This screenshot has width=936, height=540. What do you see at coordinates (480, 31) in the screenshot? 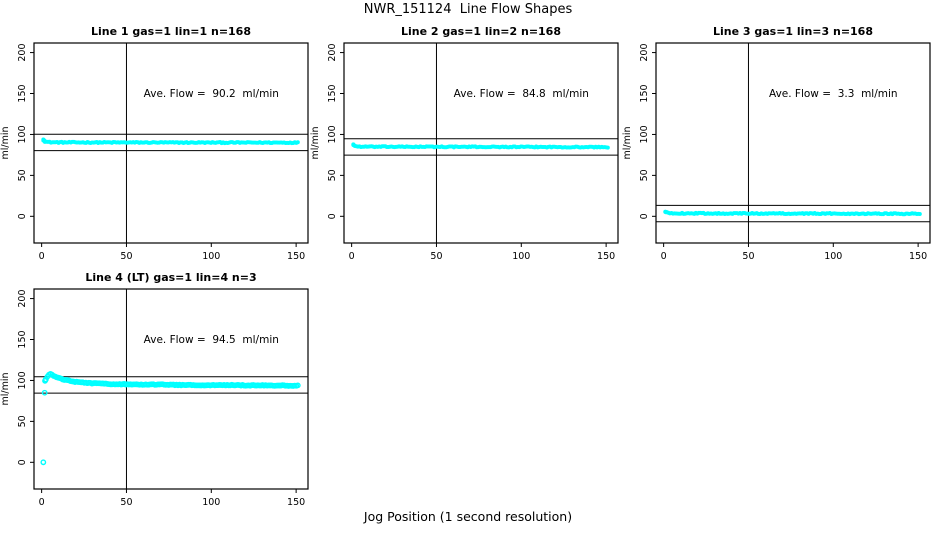
I see `panel-line2-title: Line 2 gas=1 lin=2 n=168` at bounding box center [480, 31].